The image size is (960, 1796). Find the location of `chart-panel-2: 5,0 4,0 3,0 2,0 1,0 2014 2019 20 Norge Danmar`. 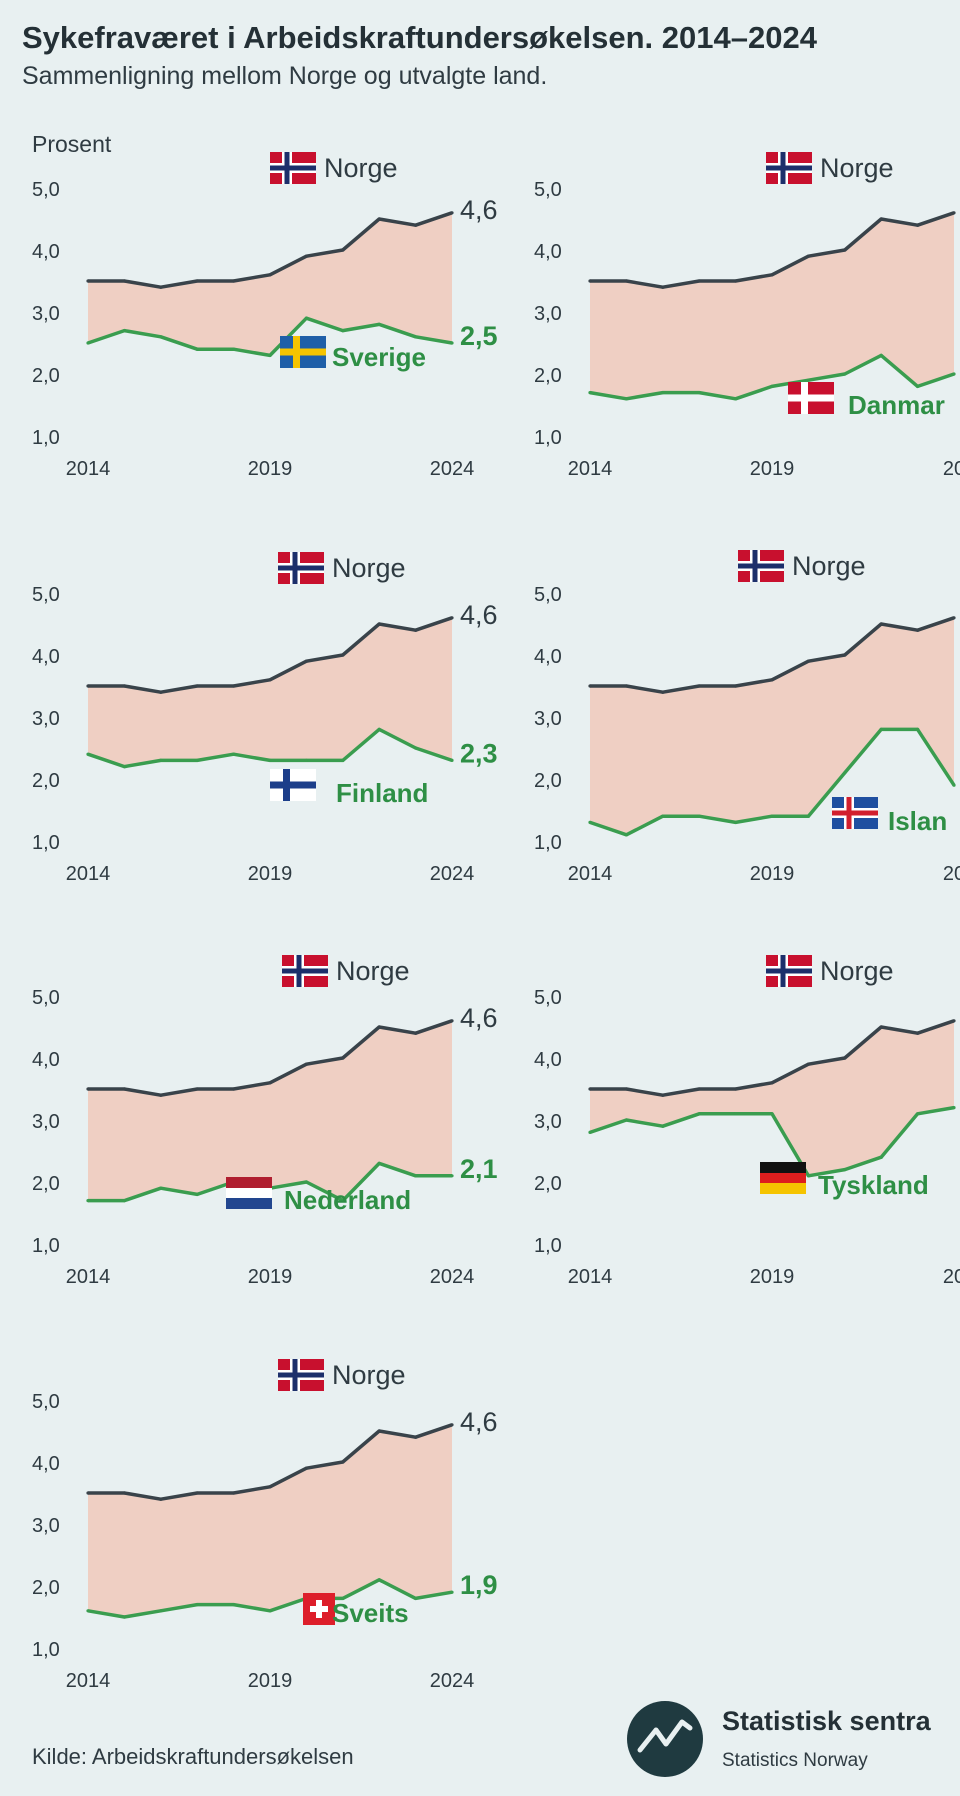

chart-panel-2: 5,0 4,0 3,0 2,0 1,0 2014 2019 20 Norge Danmar is located at coordinates (747, 316).